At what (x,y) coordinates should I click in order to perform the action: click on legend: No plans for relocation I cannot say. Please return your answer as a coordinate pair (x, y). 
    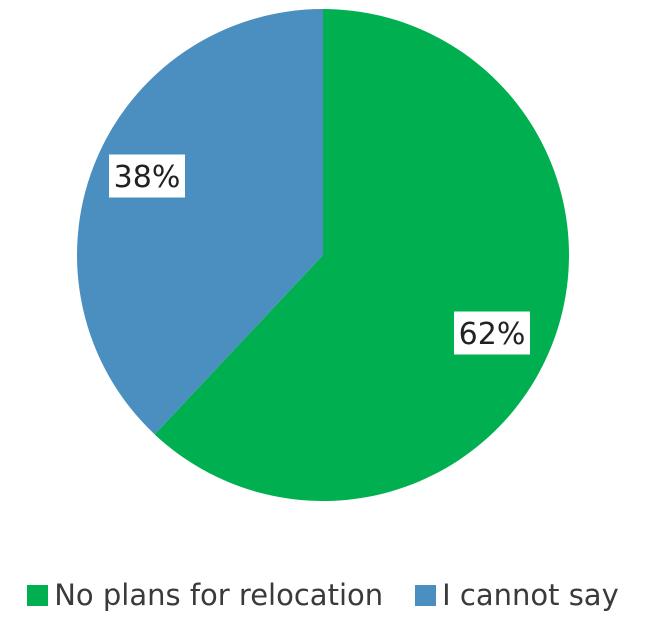
    Looking at the image, I should click on (323, 595).